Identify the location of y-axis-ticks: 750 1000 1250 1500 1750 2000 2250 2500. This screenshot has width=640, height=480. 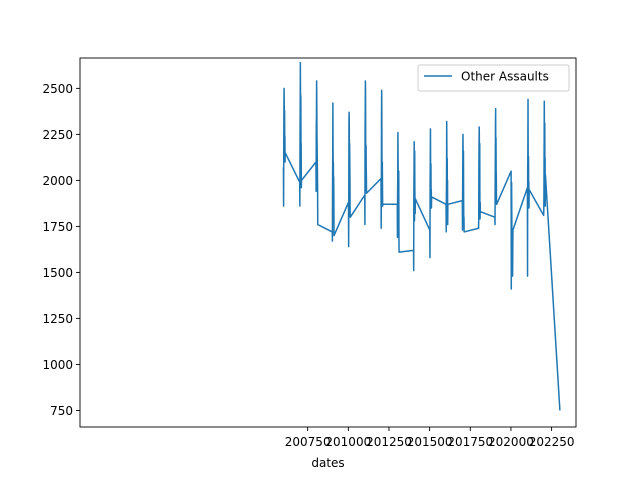
(61, 250).